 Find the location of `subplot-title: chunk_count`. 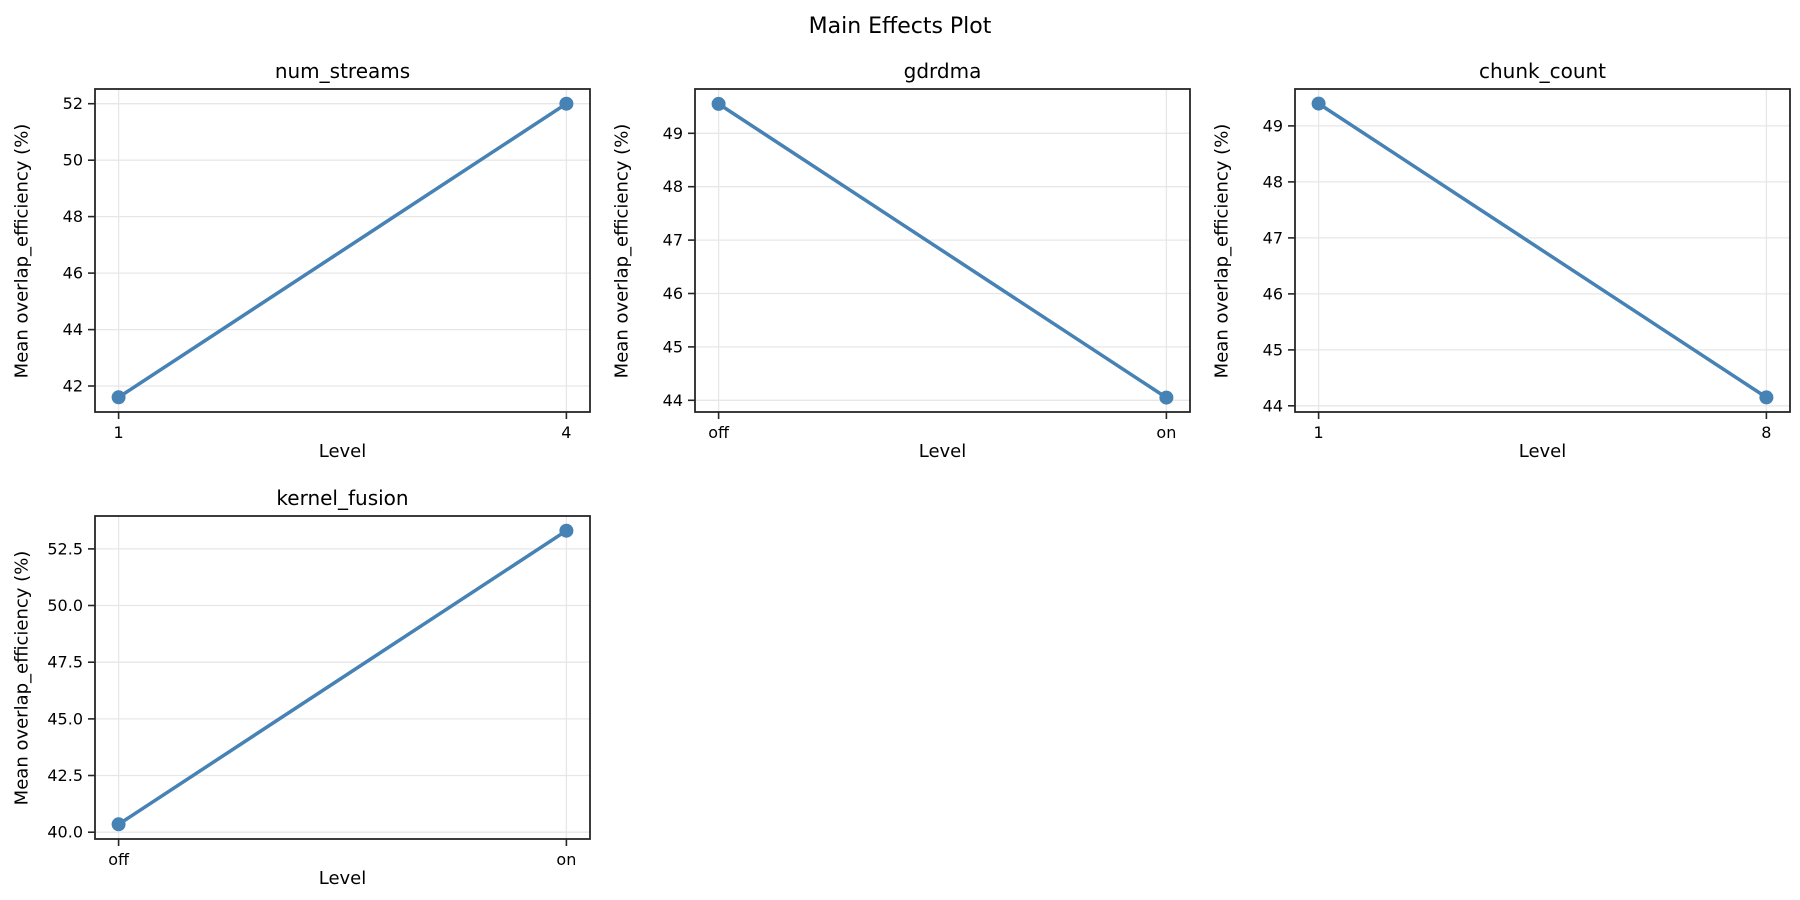

subplot-title: chunk_count is located at coordinates (1542, 71).